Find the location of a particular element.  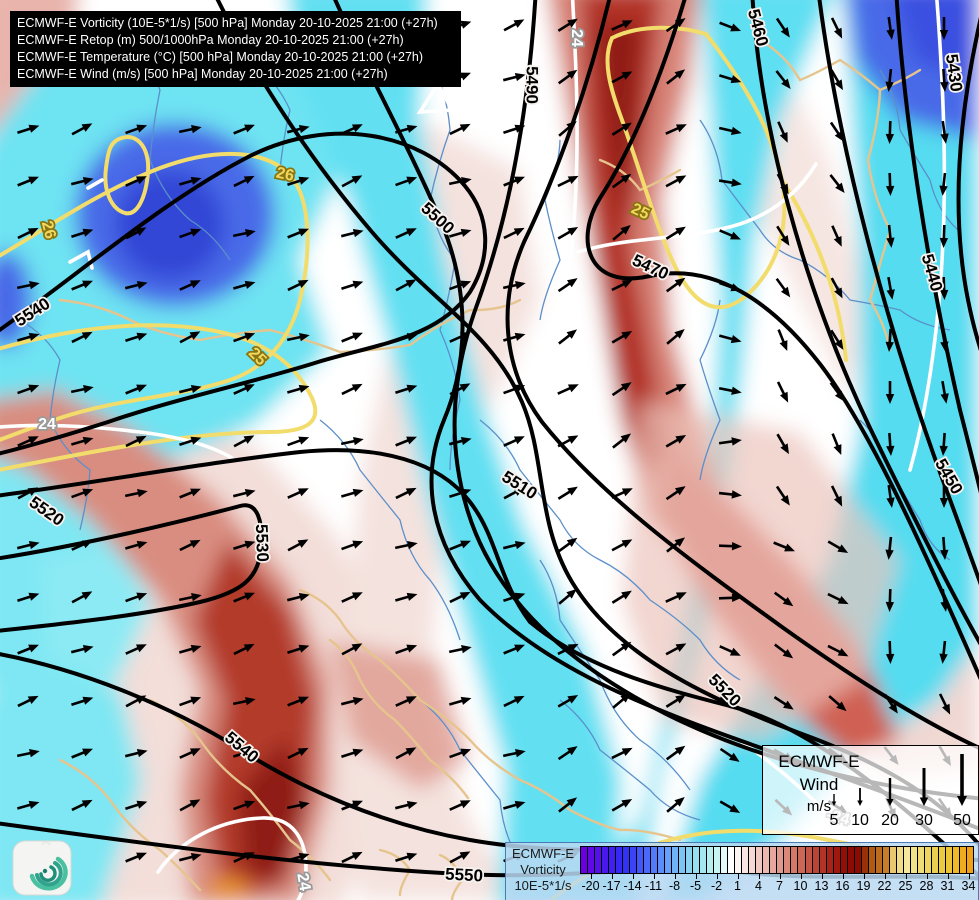

river-line is located at coordinates (630, 760).